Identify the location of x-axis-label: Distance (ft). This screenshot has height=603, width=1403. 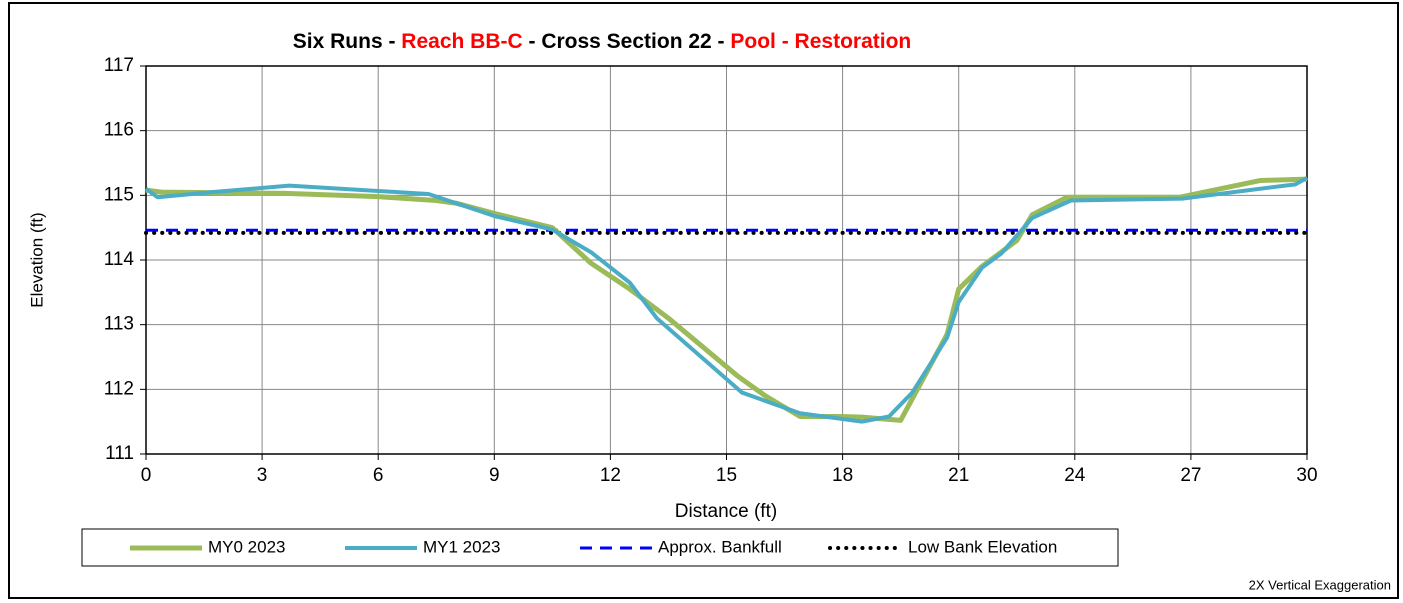
(726, 511).